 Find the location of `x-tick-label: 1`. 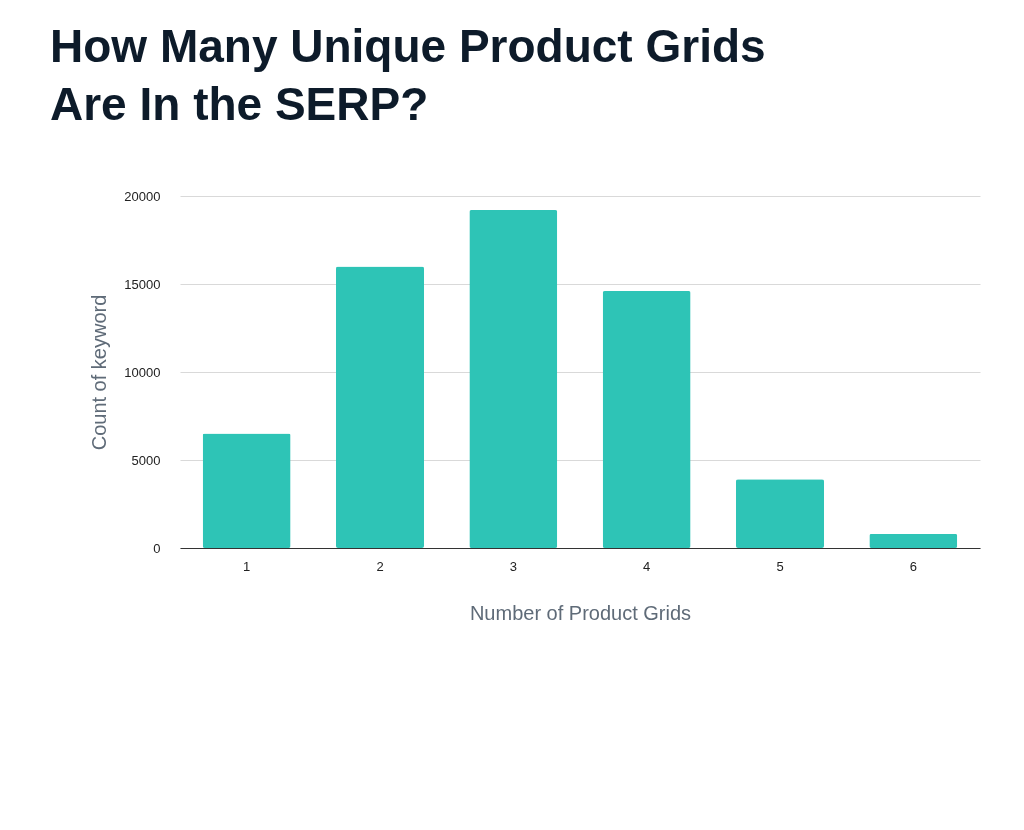

x-tick-label: 1 is located at coordinates (247, 566).